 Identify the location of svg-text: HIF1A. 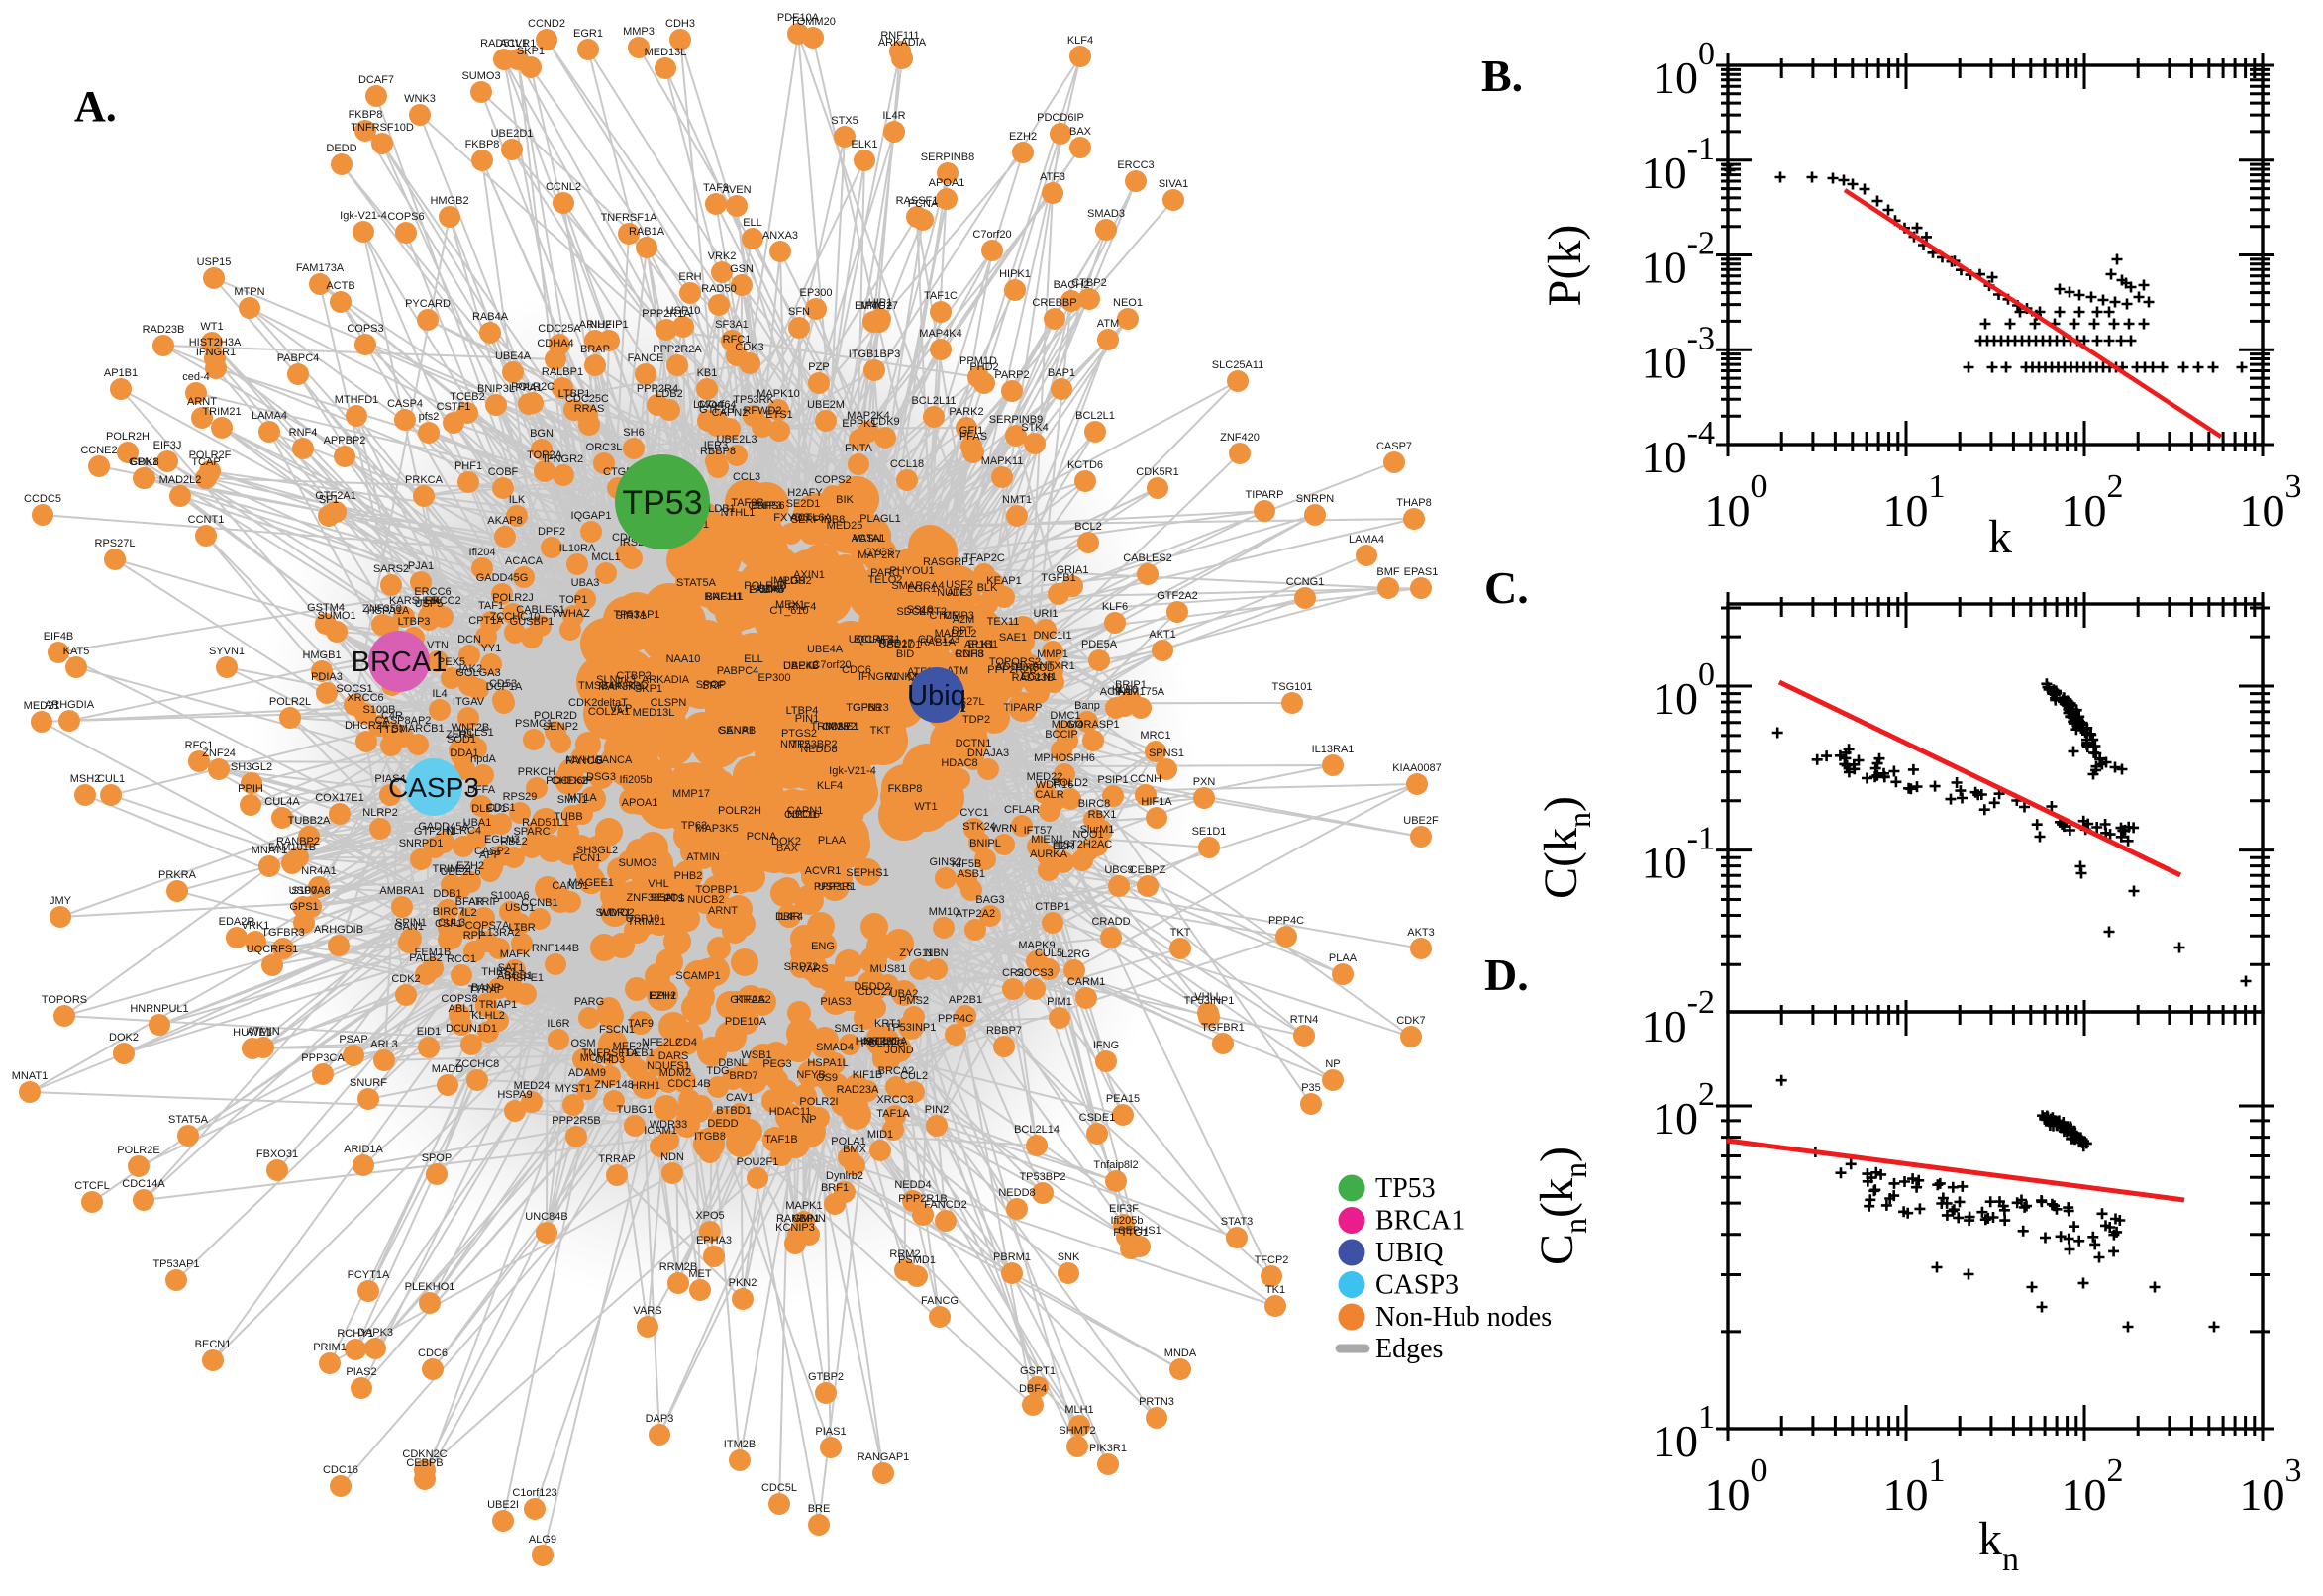
(1156, 802).